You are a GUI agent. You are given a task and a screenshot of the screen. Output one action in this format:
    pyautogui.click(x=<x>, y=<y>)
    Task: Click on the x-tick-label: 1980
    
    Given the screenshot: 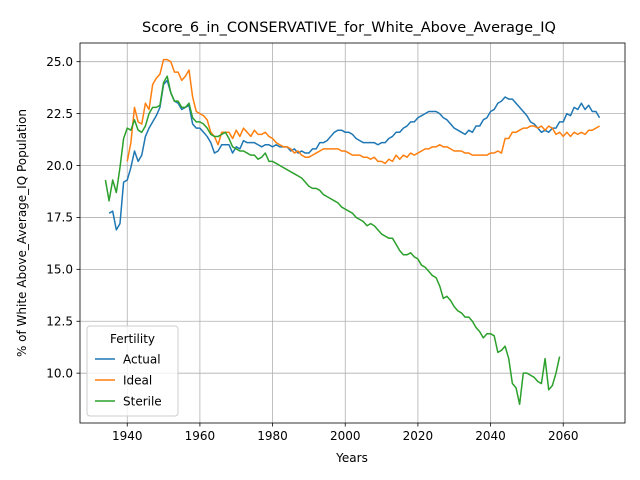 What is the action you would take?
    pyautogui.click(x=272, y=436)
    